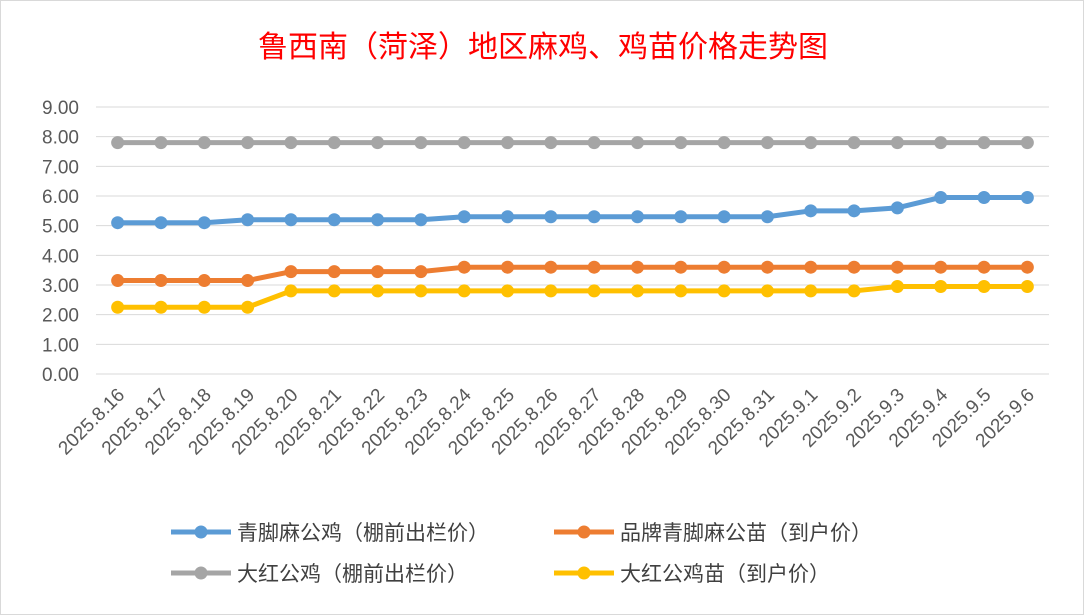 This screenshot has width=1084, height=616. What do you see at coordinates (60, 242) in the screenshot?
I see `y-axis-tick-labels: 0.00 1.00 2.00 3.00 4.00 5.00 6.00 7.00 8.00 9.00` at bounding box center [60, 242].